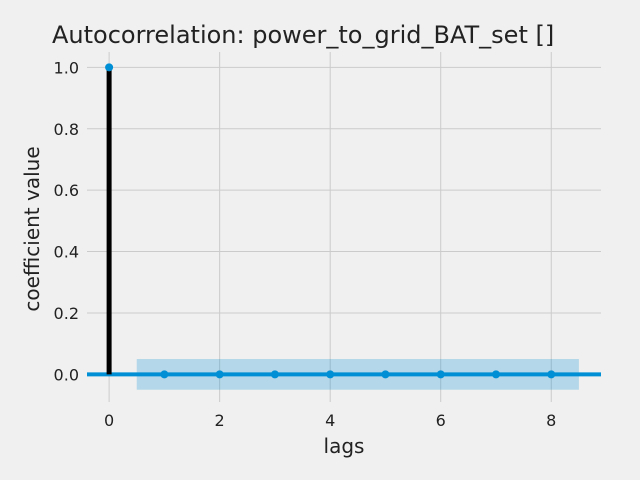 Image resolution: width=640 pixels, height=480 pixels. I want to click on y-tick-label: 0.6, so click(66, 190).